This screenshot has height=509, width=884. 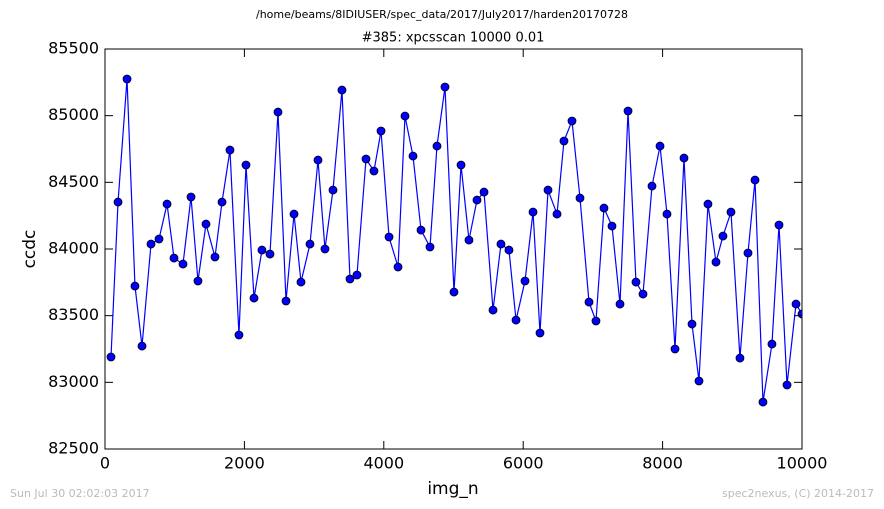 What do you see at coordinates (30, 249) in the screenshot?
I see `y-axis-label: ccdc` at bounding box center [30, 249].